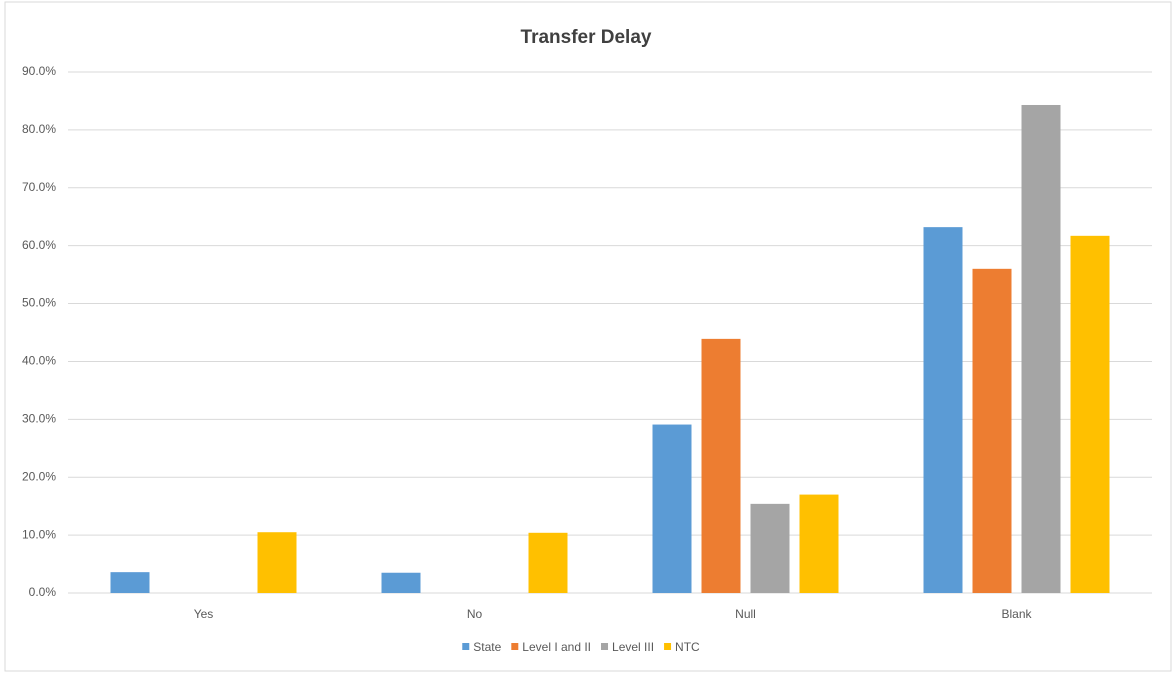 This screenshot has width=1173, height=673. I want to click on y-tick-label: 70.0%, so click(39, 187).